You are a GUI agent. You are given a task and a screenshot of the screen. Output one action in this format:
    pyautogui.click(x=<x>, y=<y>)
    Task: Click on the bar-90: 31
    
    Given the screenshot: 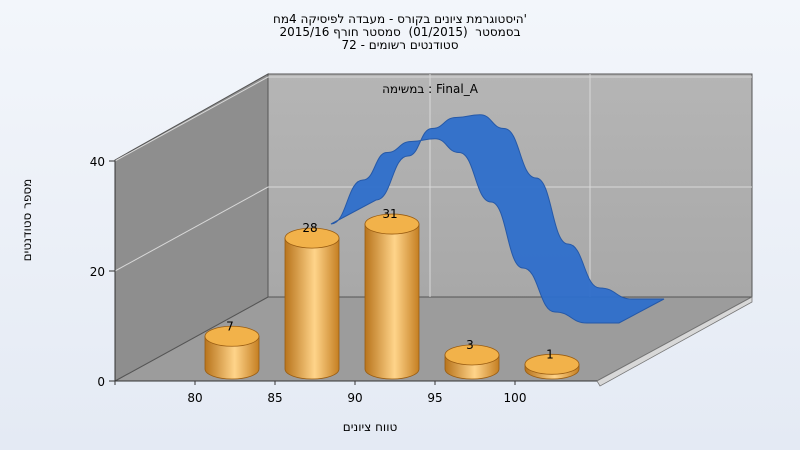 What is the action you would take?
    pyautogui.click(x=392, y=293)
    